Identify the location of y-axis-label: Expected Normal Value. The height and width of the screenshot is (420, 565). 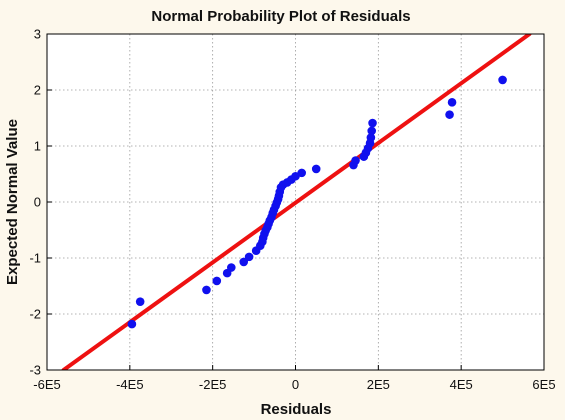
(12, 202).